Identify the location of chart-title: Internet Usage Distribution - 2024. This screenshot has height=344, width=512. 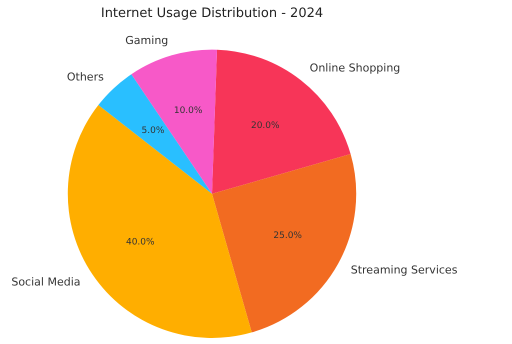
(212, 14).